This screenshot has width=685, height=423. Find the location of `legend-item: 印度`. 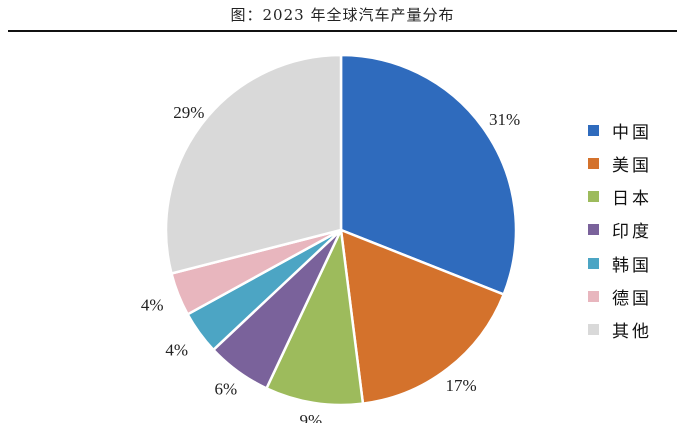

legend-item: 印度 is located at coordinates (620, 231).